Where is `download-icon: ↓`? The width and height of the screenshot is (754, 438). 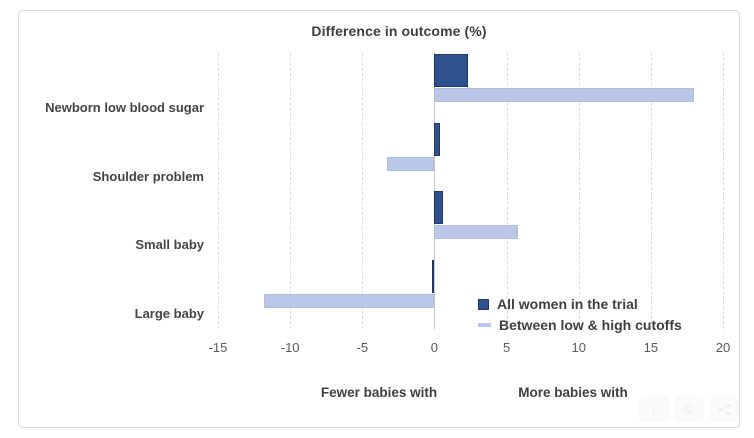
download-icon: ↓ is located at coordinates (654, 409).